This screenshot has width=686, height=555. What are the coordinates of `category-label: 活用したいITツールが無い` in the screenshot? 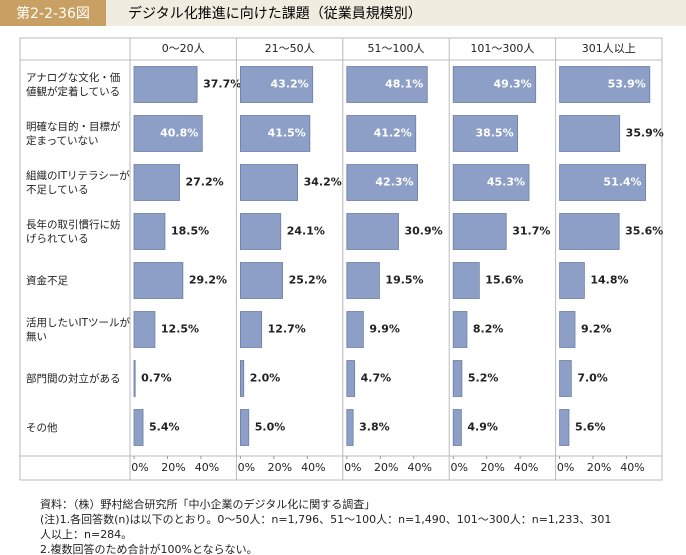 It's located at (78, 329).